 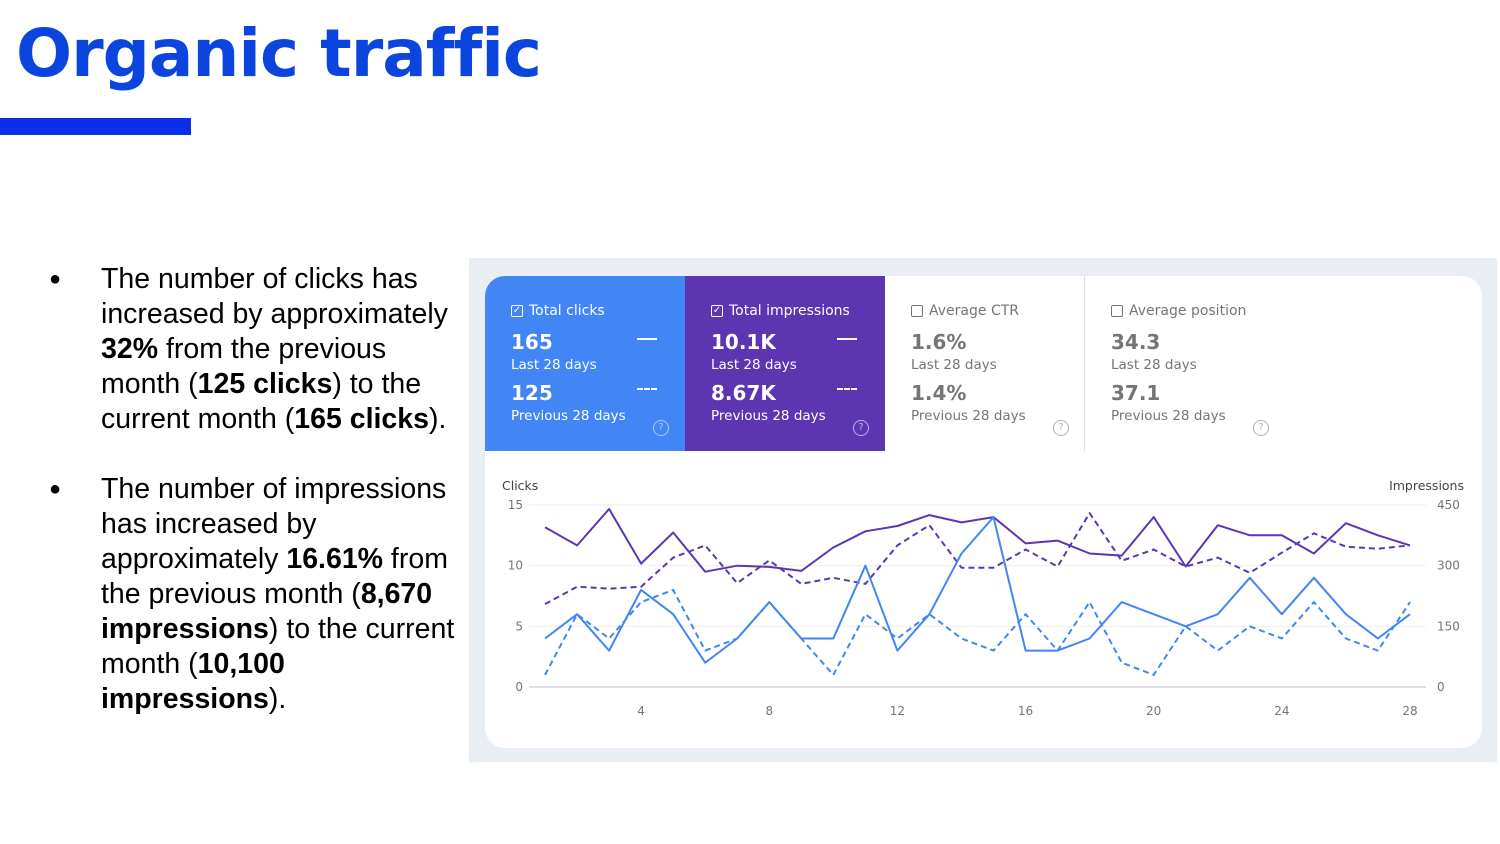 What do you see at coordinates (567, 311) in the screenshot?
I see `metric-label: Total clicks` at bounding box center [567, 311].